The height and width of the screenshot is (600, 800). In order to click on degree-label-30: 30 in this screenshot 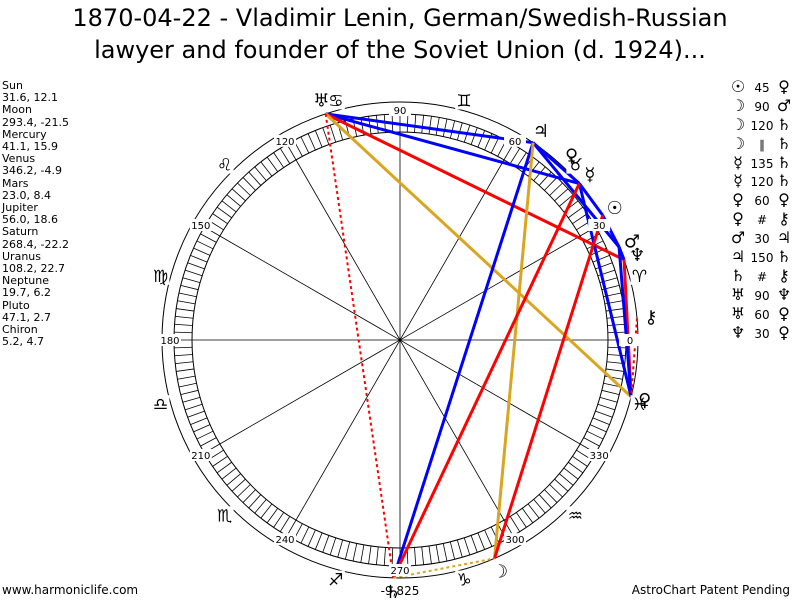, I will do `click(599, 226)`.